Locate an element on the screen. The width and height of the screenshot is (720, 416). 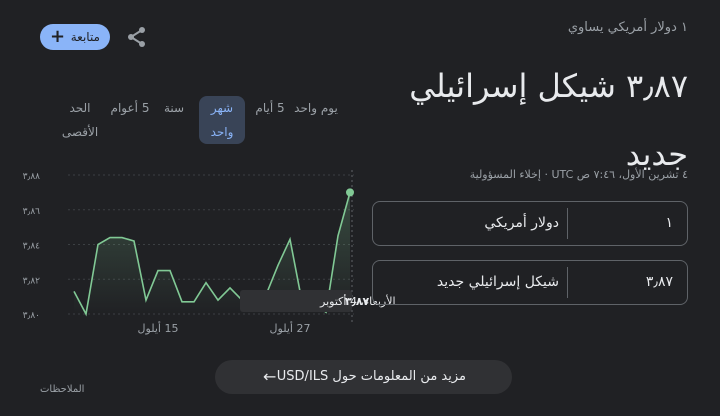
converter-box: ١ دولار أمريكي is located at coordinates (530, 223).